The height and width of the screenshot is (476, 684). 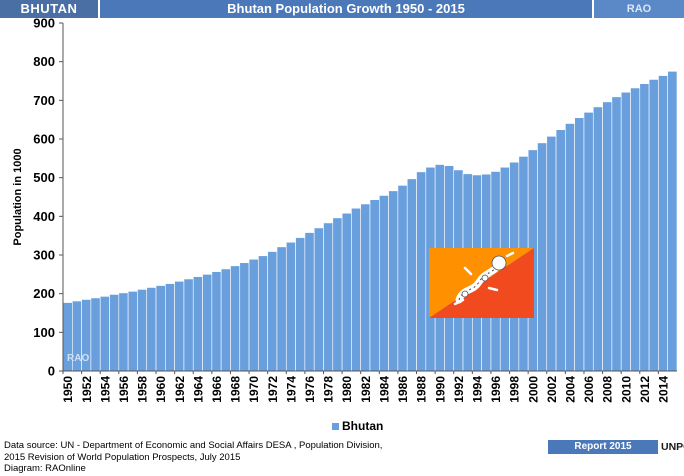 I want to click on bar-2007, so click(x=597, y=239).